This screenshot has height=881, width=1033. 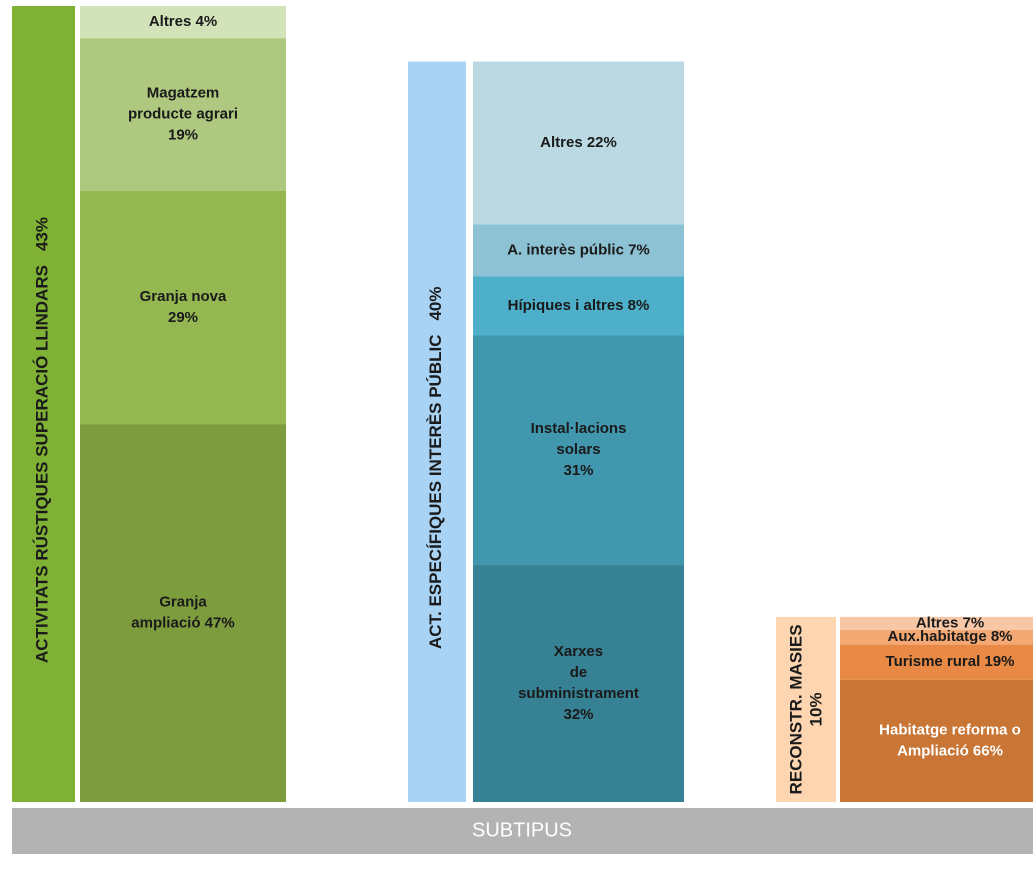 I want to click on footer-bar, so click(x=522, y=831).